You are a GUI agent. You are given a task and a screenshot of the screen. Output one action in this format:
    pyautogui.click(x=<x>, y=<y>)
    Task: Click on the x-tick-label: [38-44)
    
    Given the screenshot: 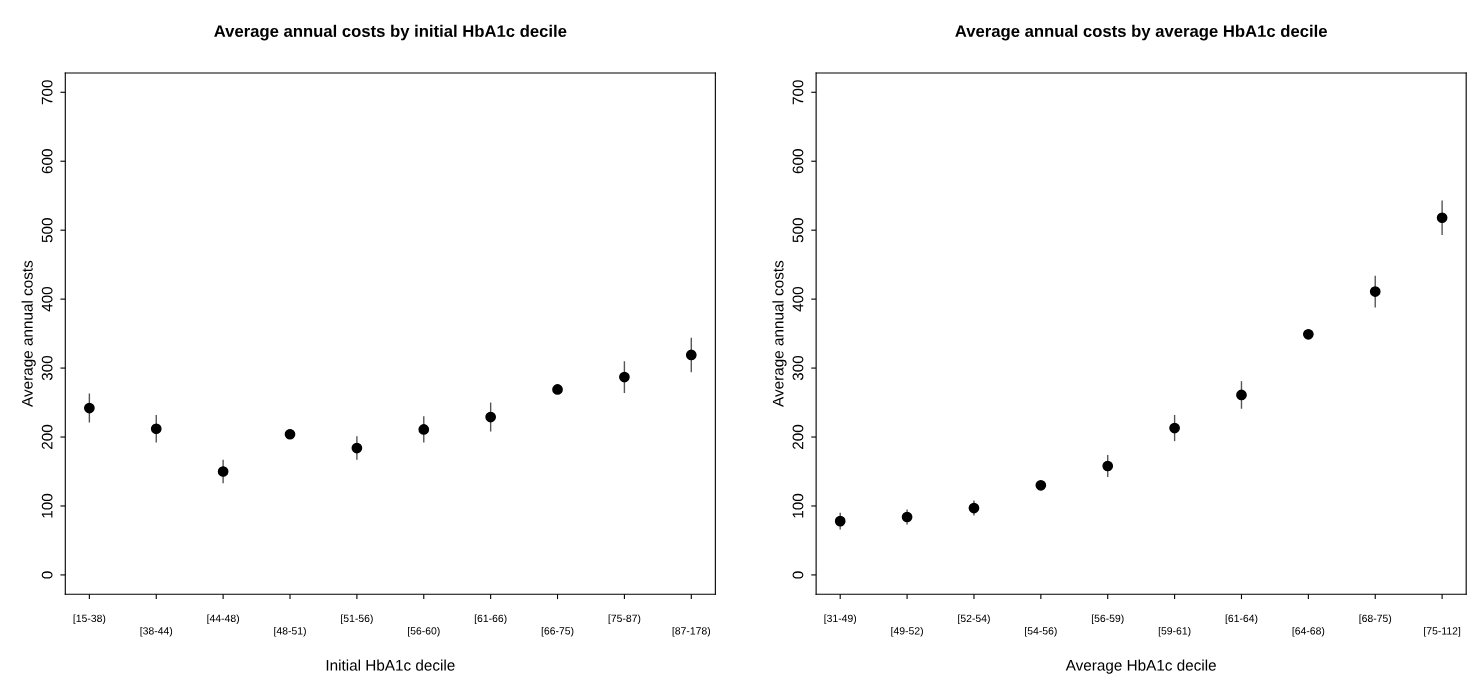 What is the action you would take?
    pyautogui.click(x=156, y=631)
    